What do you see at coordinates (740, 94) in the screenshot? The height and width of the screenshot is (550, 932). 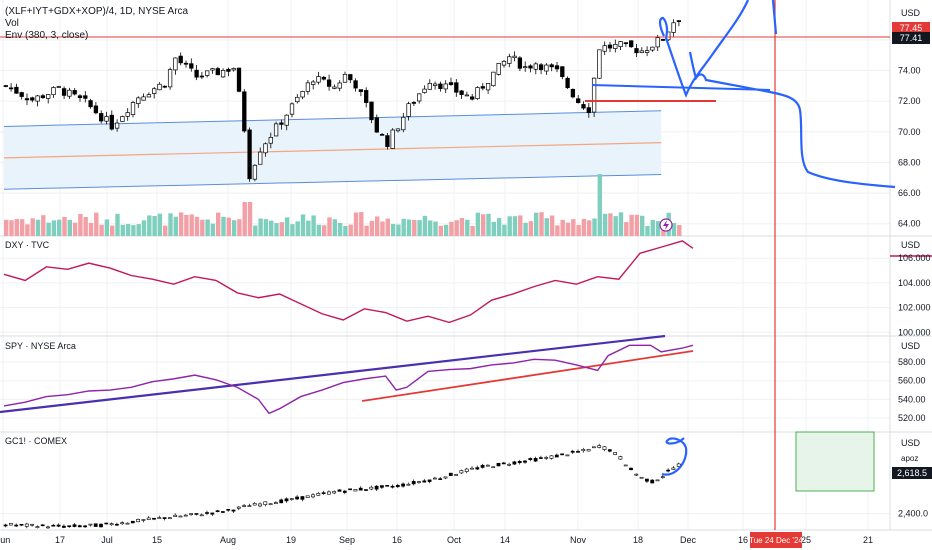 I see `user-drawings-main` at bounding box center [740, 94].